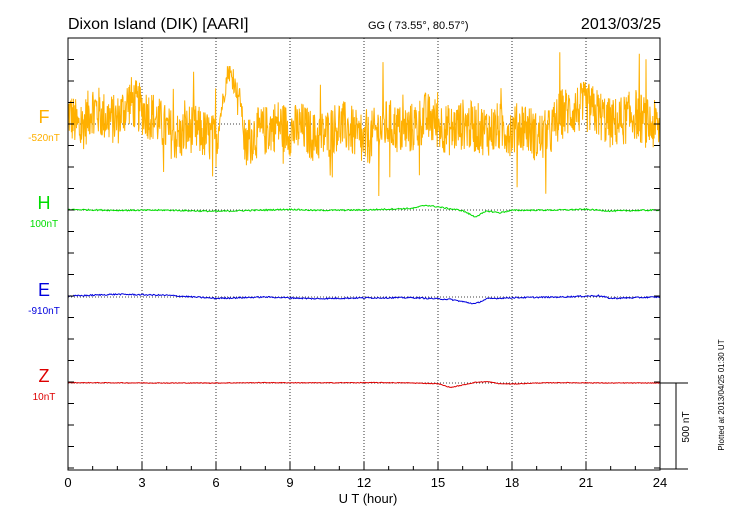 This screenshot has height=520, width=730. Describe the element at coordinates (289, 482) in the screenshot. I see `x-tick-label-9: 9` at that location.